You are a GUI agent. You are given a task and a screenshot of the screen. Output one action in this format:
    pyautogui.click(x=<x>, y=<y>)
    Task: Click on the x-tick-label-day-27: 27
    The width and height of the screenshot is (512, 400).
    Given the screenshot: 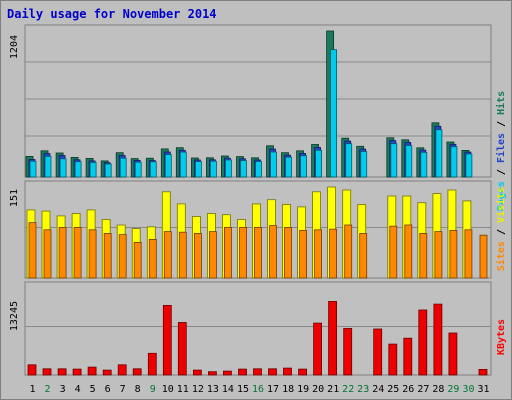 What is the action you would take?
    pyautogui.click(x=423, y=389)
    